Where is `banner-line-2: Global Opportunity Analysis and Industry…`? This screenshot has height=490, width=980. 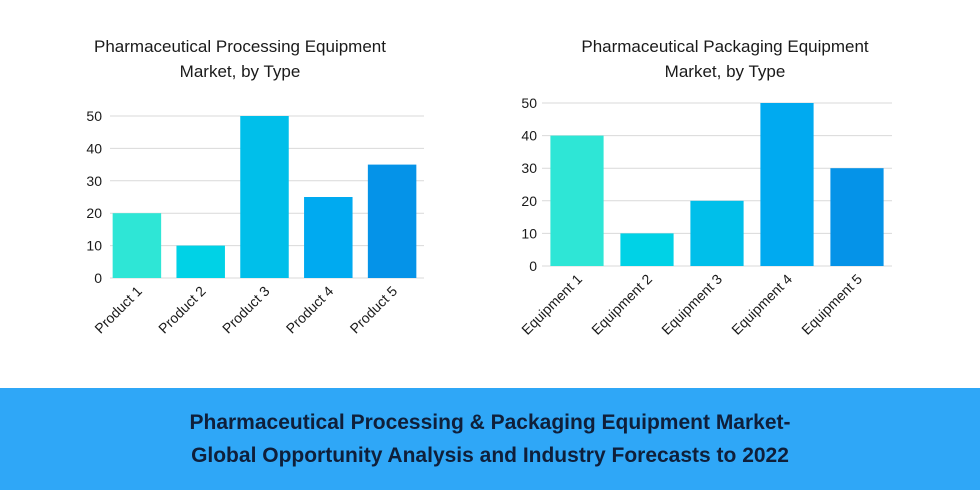 banner-line-2: Global Opportunity Analysis and Industry… is located at coordinates (490, 455).